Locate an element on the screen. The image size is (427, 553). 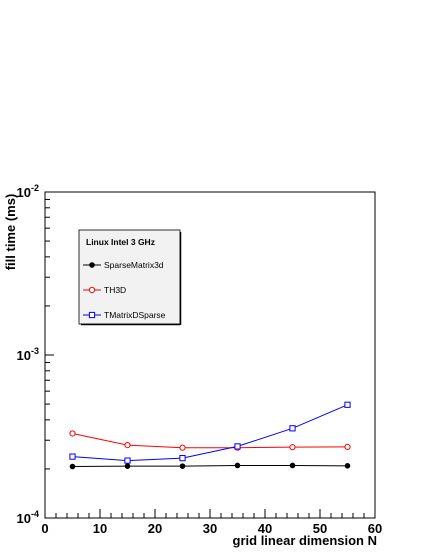
x-tick-label: 0 is located at coordinates (44, 528).